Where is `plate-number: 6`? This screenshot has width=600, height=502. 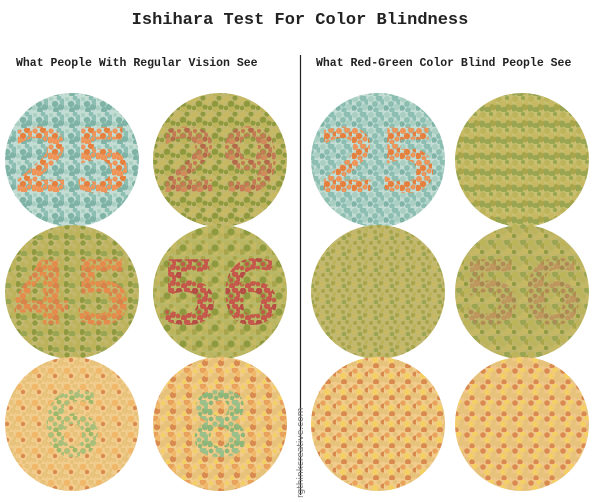
plate-number: 6 is located at coordinates (71, 425).